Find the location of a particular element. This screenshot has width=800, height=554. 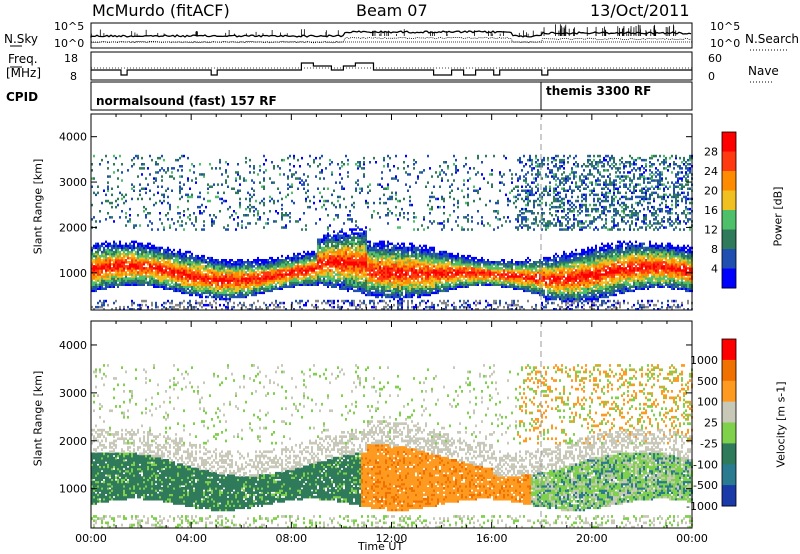

noise-tick-right-lo: 10^0 is located at coordinates (725, 43).